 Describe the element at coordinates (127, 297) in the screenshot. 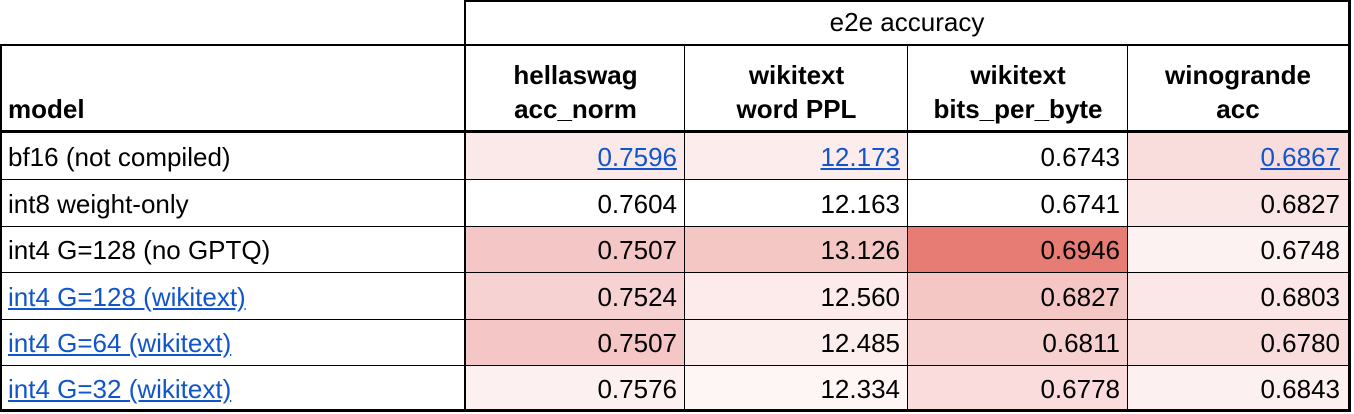

I see `cell-link: int4 G=128 (wikitext)` at that location.